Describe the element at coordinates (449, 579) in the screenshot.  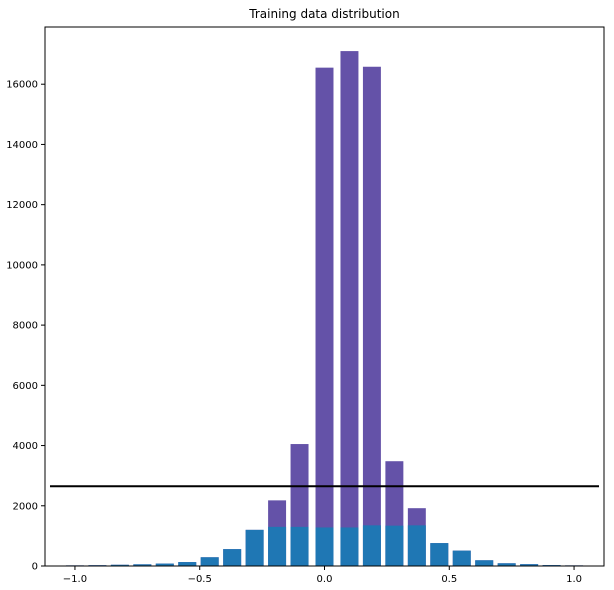
I see `x-tick-label-3: 0.5` at that location.